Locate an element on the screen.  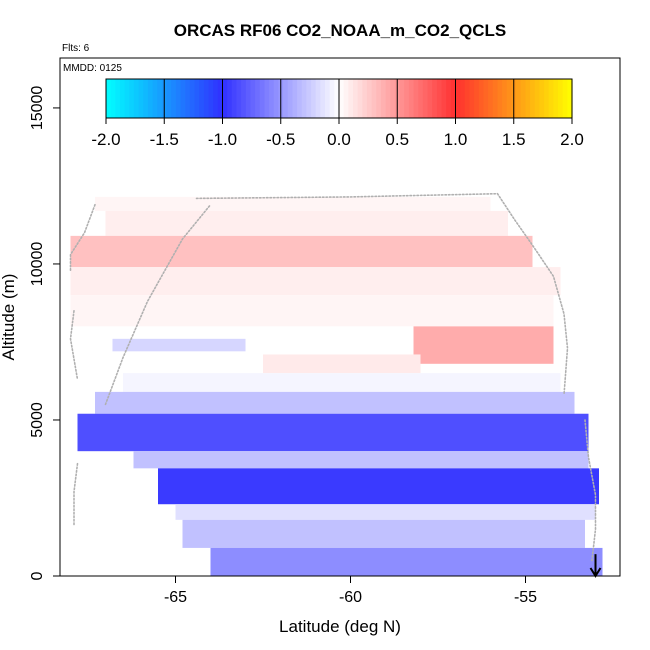
flights-note: Flts: 6 is located at coordinates (76, 48).